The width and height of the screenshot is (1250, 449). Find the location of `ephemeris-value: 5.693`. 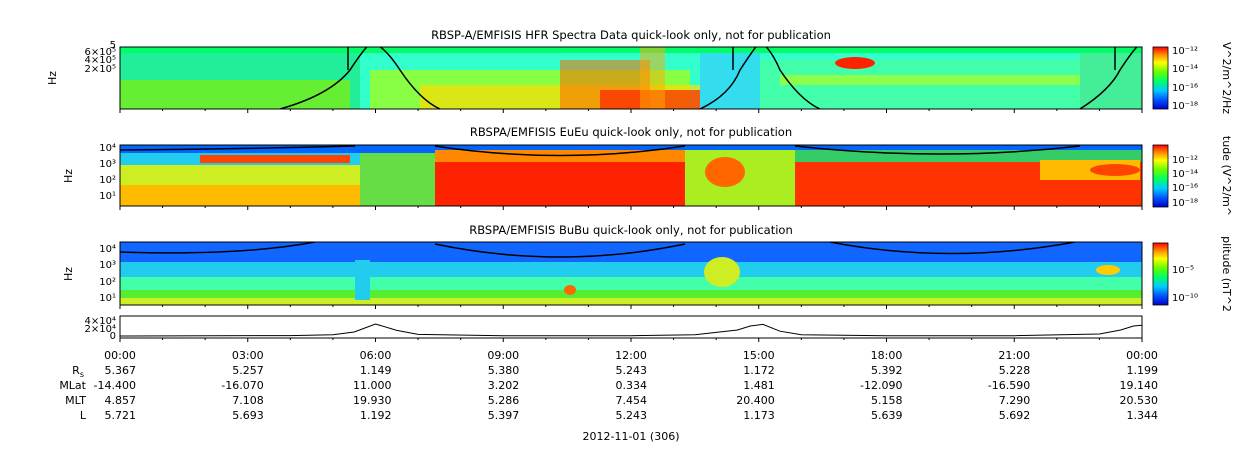

ephemeris-value: 5.693 is located at coordinates (248, 415).